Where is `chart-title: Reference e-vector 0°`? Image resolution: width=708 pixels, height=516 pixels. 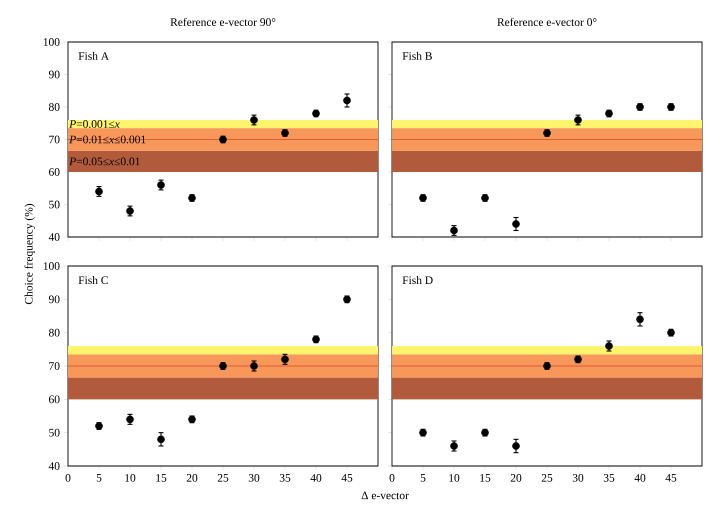
chart-title: Reference e-vector 0° is located at coordinates (546, 22).